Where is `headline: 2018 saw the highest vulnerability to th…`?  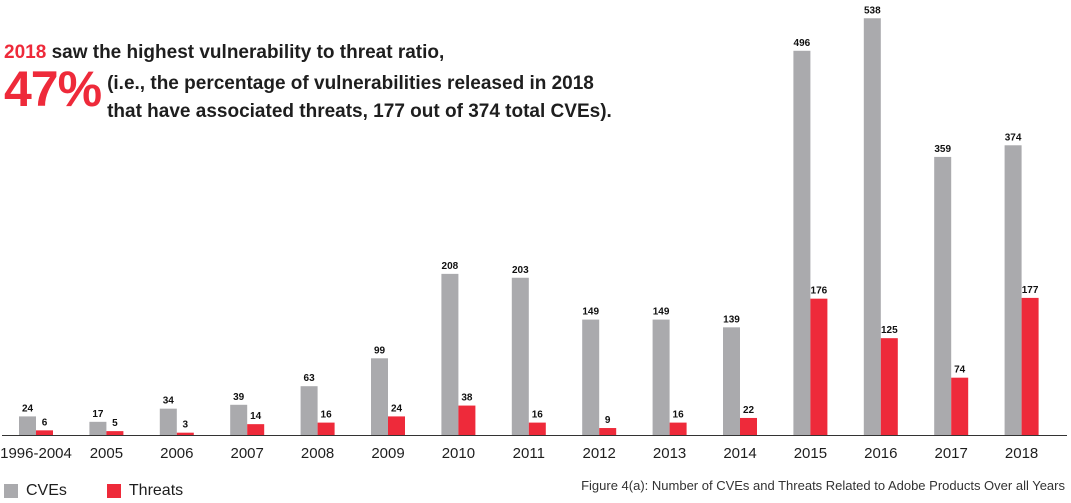
headline: 2018 saw the highest vulnerability to th… is located at coordinates (324, 84).